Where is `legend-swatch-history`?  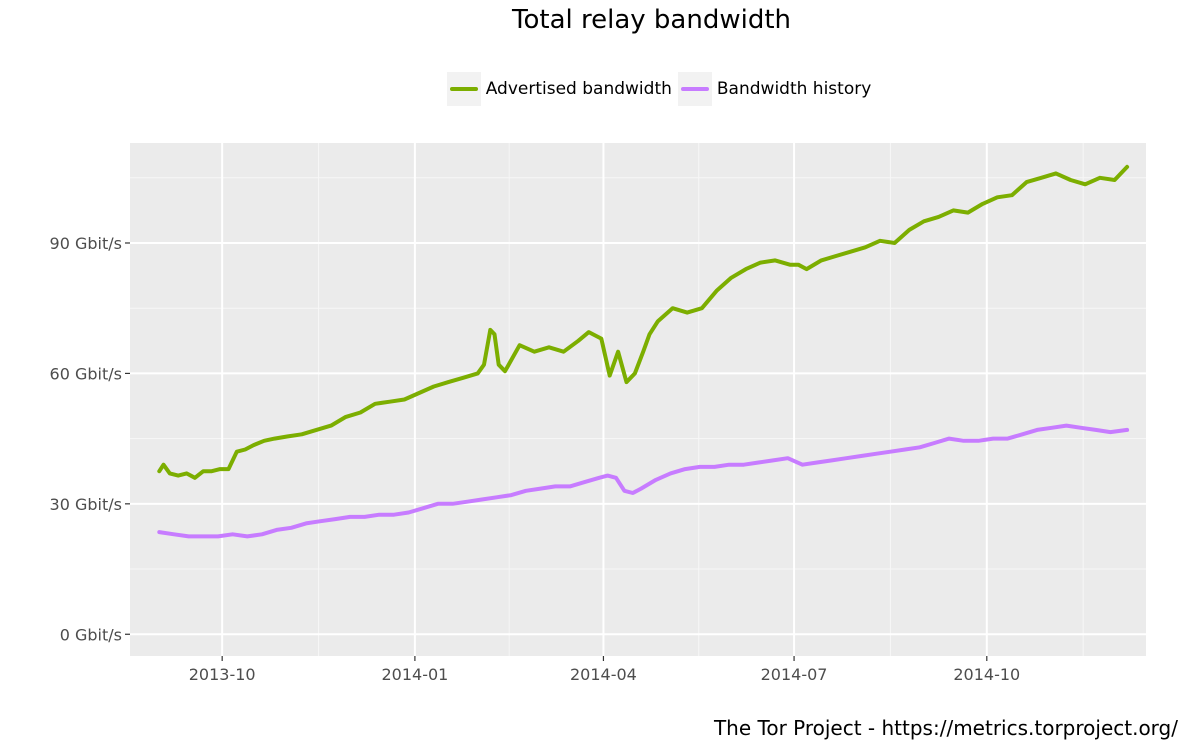
legend-swatch-history is located at coordinates (694, 89).